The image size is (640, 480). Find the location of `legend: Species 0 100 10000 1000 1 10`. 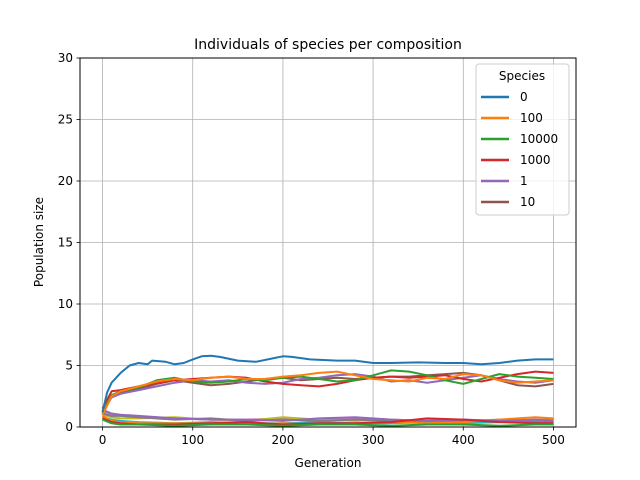

legend: Species 0 100 10000 1000 1 10 is located at coordinates (522, 139).